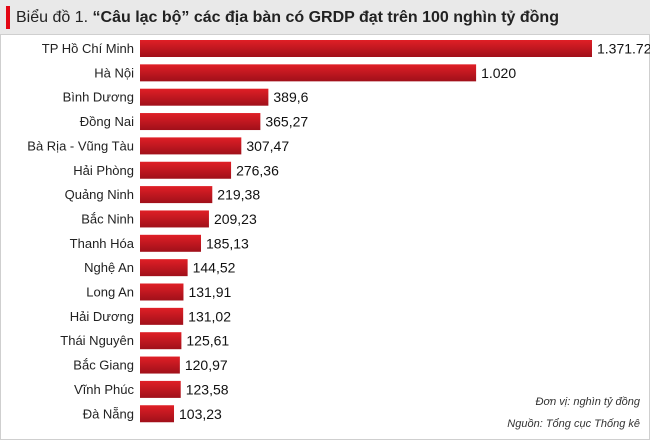 The height and width of the screenshot is (440, 650). What do you see at coordinates (109, 267) in the screenshot?
I see `category-label: Nghệ An` at bounding box center [109, 267].